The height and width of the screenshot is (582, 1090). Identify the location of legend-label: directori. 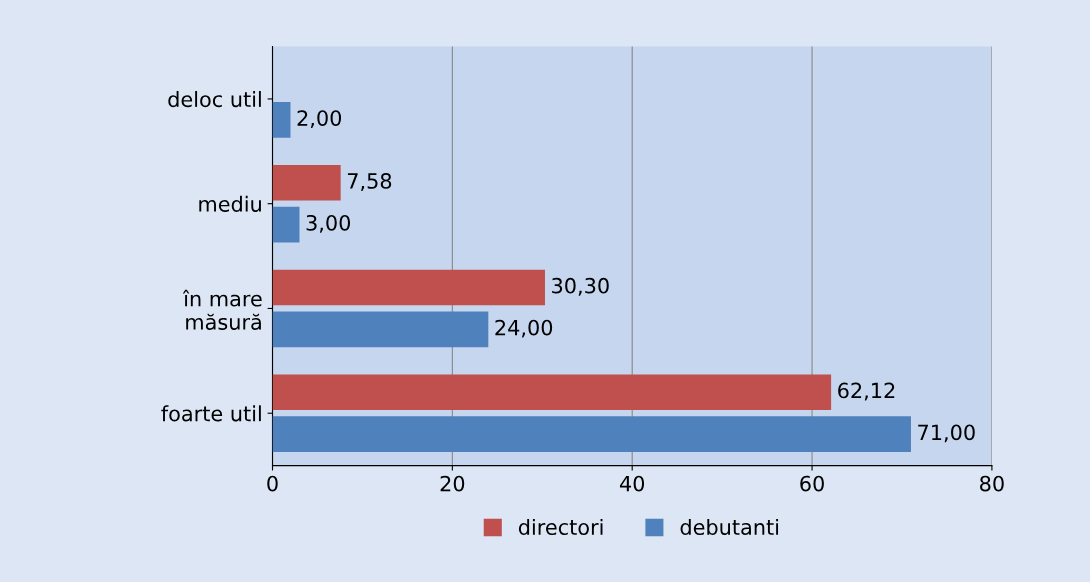
(560, 526).